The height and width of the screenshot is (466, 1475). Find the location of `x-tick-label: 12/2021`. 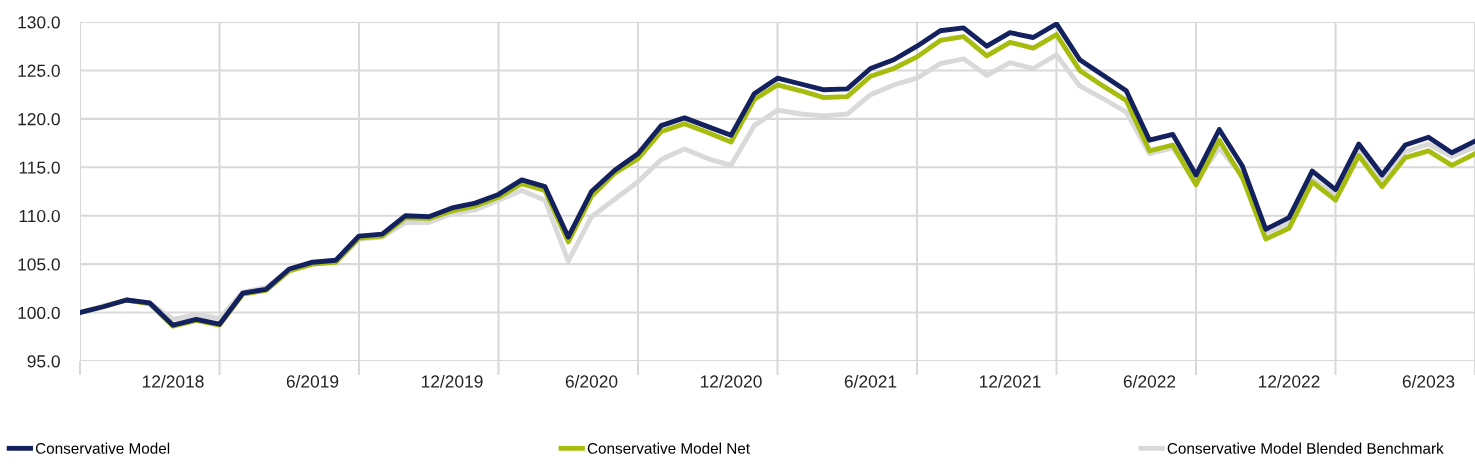

x-tick-label: 12/2021 is located at coordinates (1010, 381).